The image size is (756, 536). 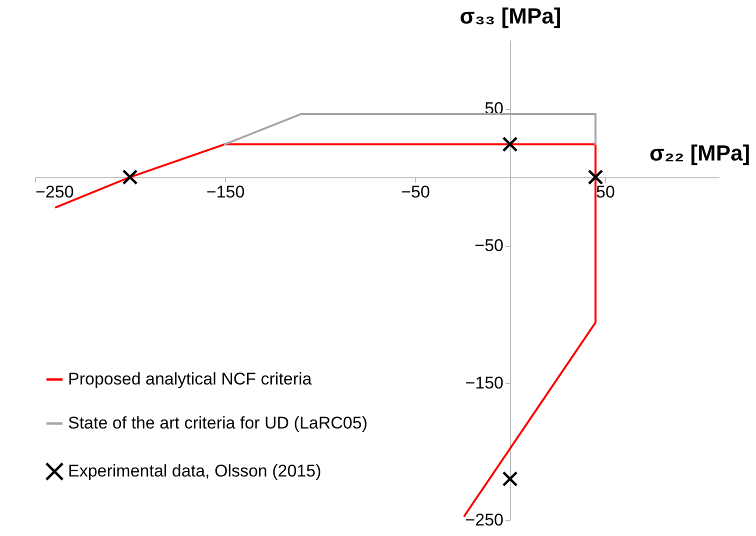 What do you see at coordinates (190, 379) in the screenshot?
I see `legend-label: Proposed analytical NCF criteria` at bounding box center [190, 379].